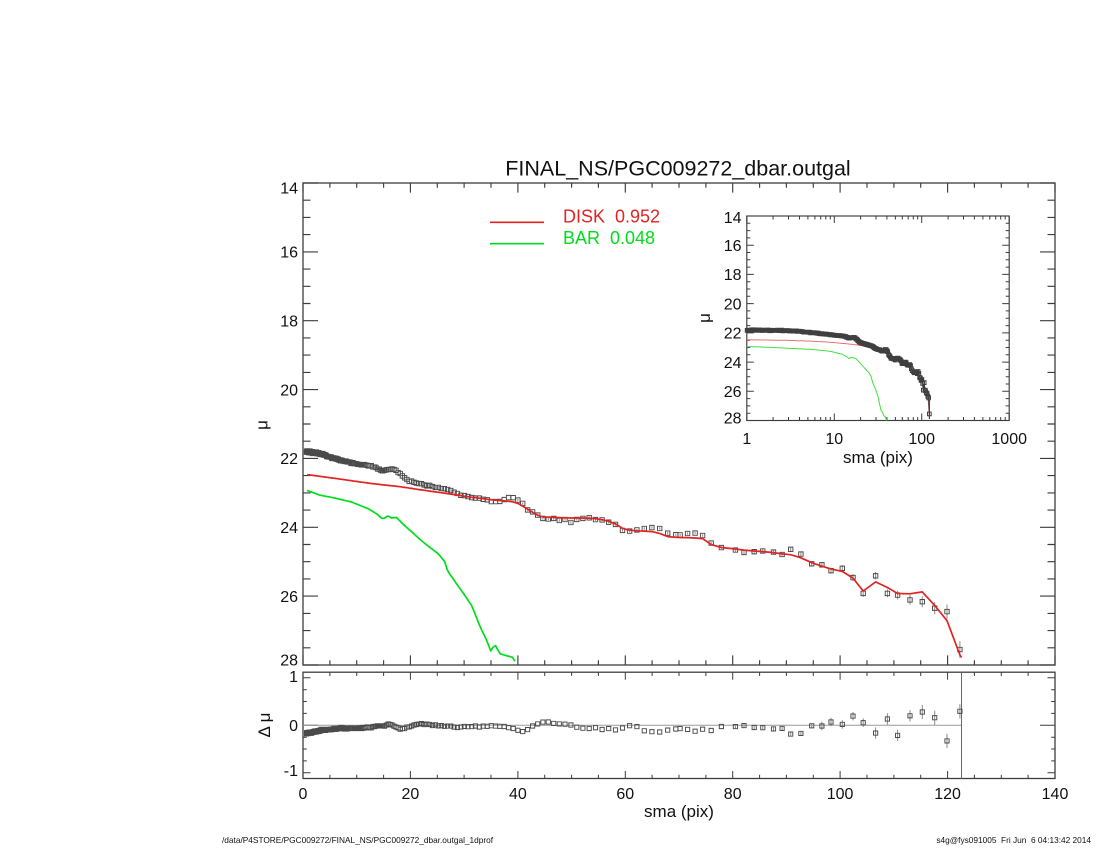 The width and height of the screenshot is (1100, 855). Describe the element at coordinates (834, 439) in the screenshot. I see `svg-text: 10` at that location.